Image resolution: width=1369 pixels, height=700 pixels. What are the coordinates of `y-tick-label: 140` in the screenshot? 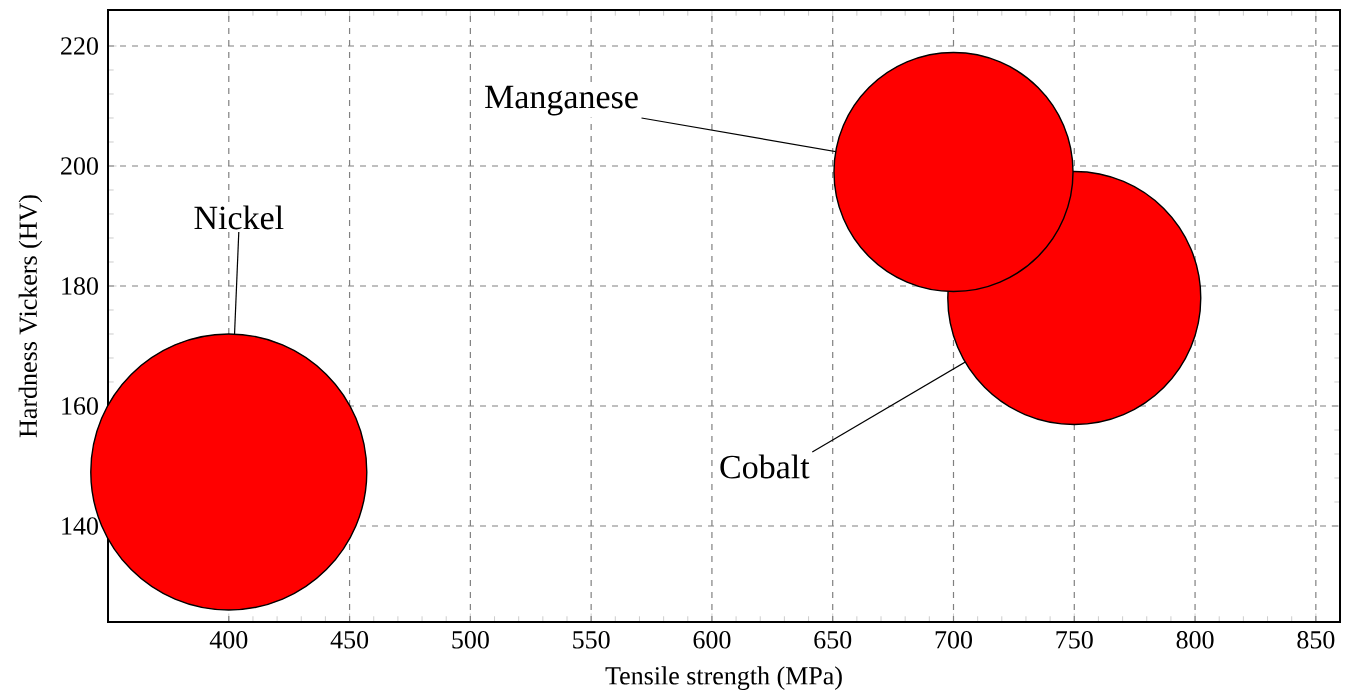 It's located at (80, 526).